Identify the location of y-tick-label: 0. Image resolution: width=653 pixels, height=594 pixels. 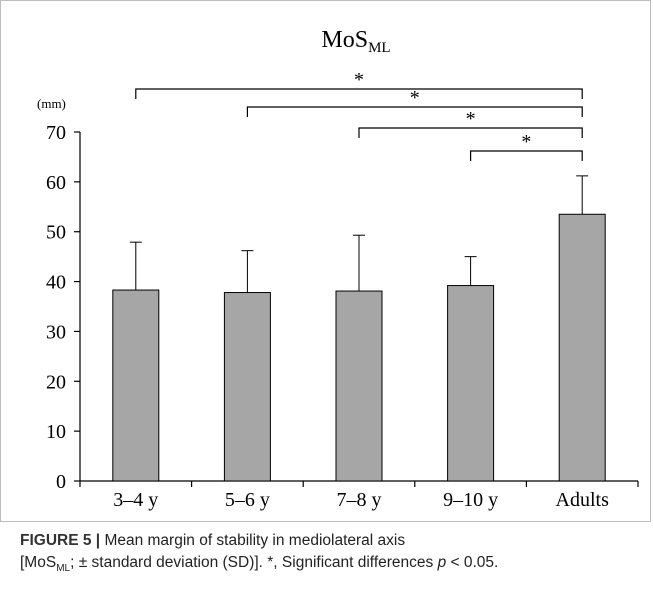
(61, 482).